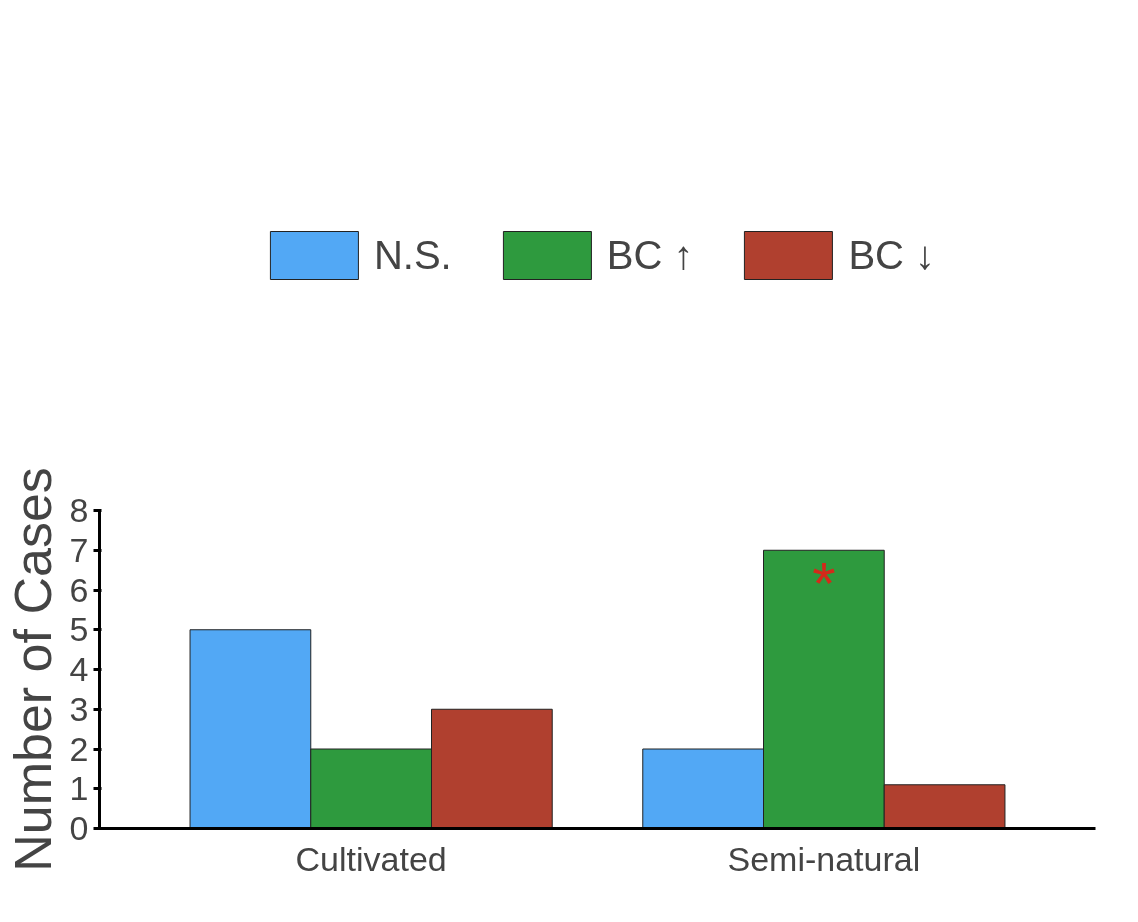 The image size is (1138, 922). I want to click on x-tick-label: Semi-natural, so click(824, 858).